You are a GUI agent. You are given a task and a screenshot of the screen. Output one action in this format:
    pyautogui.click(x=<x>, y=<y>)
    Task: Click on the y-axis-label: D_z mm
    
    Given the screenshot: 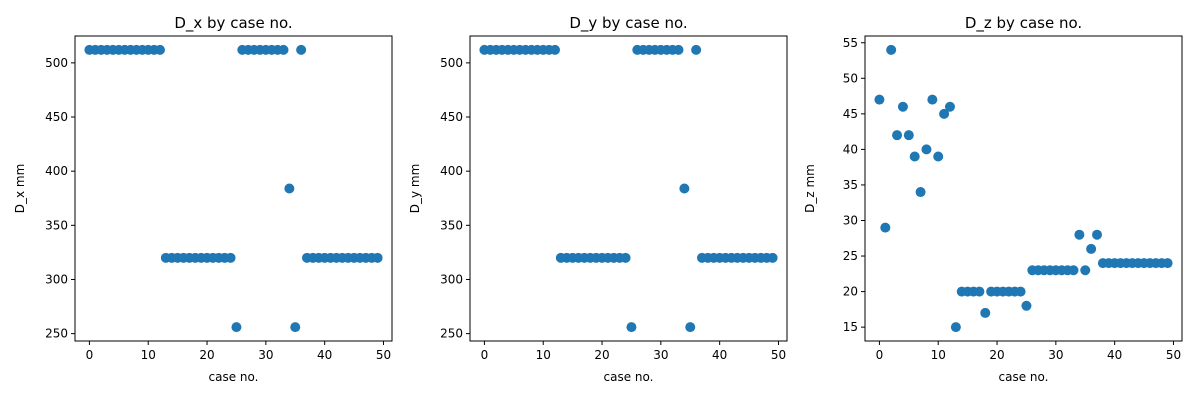 What is the action you would take?
    pyautogui.click(x=810, y=188)
    